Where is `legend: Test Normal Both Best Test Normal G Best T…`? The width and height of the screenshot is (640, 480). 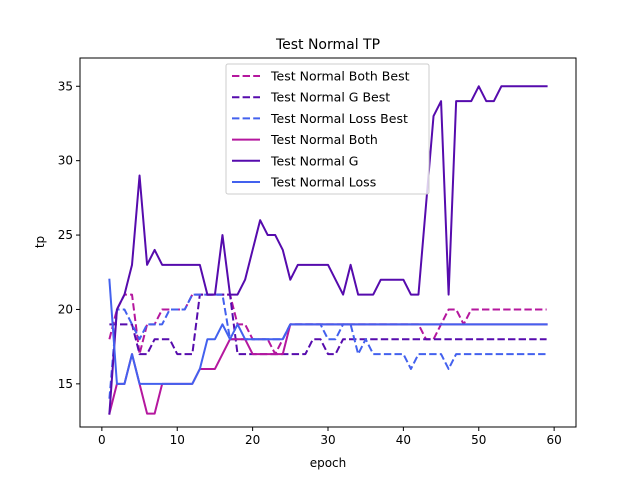 legend: Test Normal Both Best Test Normal G Best T… is located at coordinates (327, 129).